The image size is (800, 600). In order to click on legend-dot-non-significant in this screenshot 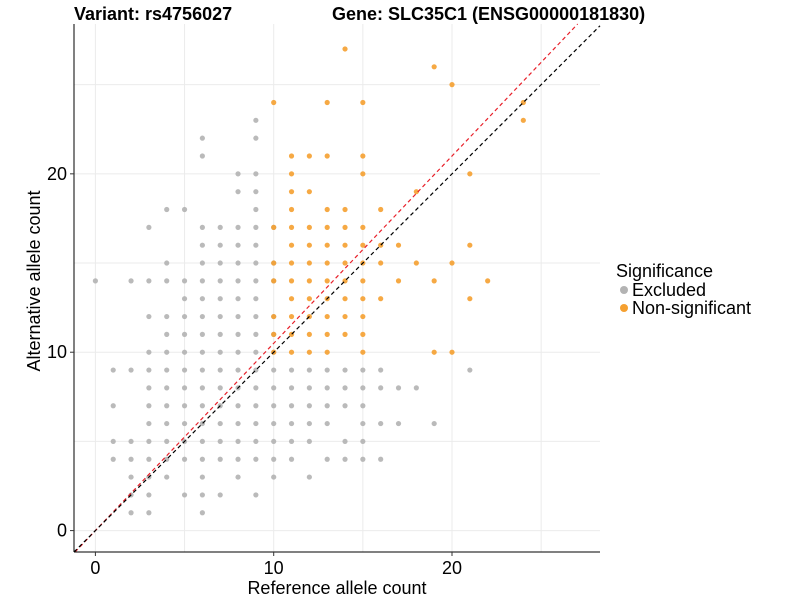, I will do `click(624, 308)`.